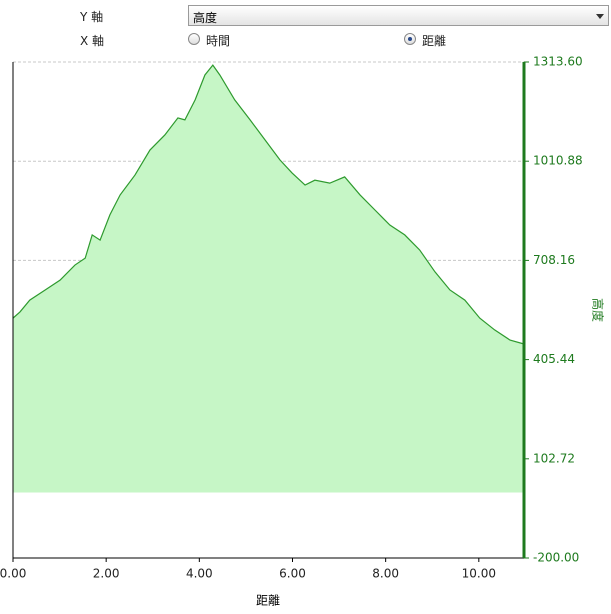 The image size is (611, 614). What do you see at coordinates (194, 39) in the screenshot?
I see `radio-time` at bounding box center [194, 39].